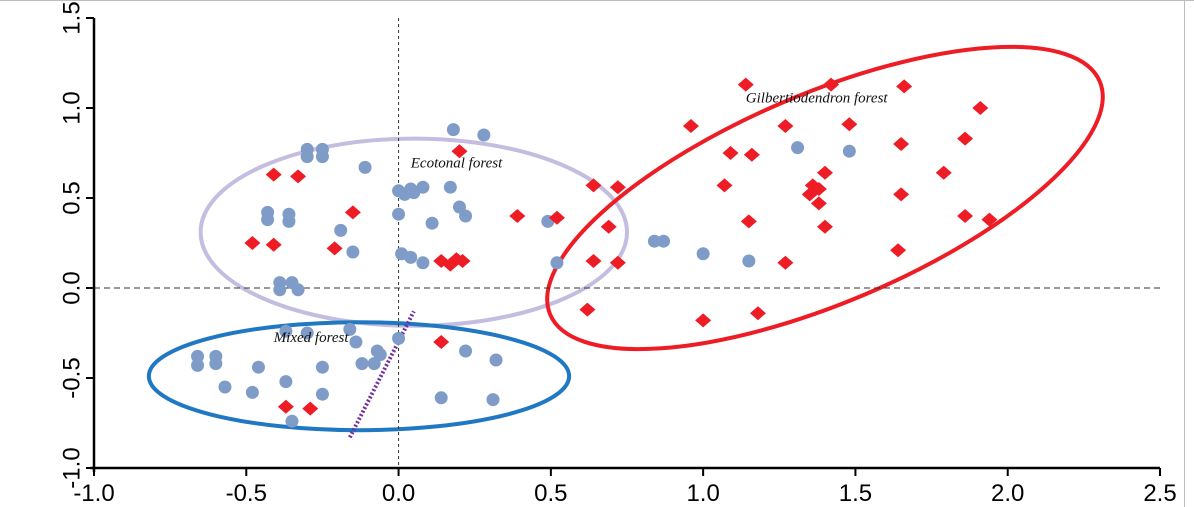  What do you see at coordinates (72, 377) in the screenshot?
I see `y-tick-label-1: -0.5` at bounding box center [72, 377].